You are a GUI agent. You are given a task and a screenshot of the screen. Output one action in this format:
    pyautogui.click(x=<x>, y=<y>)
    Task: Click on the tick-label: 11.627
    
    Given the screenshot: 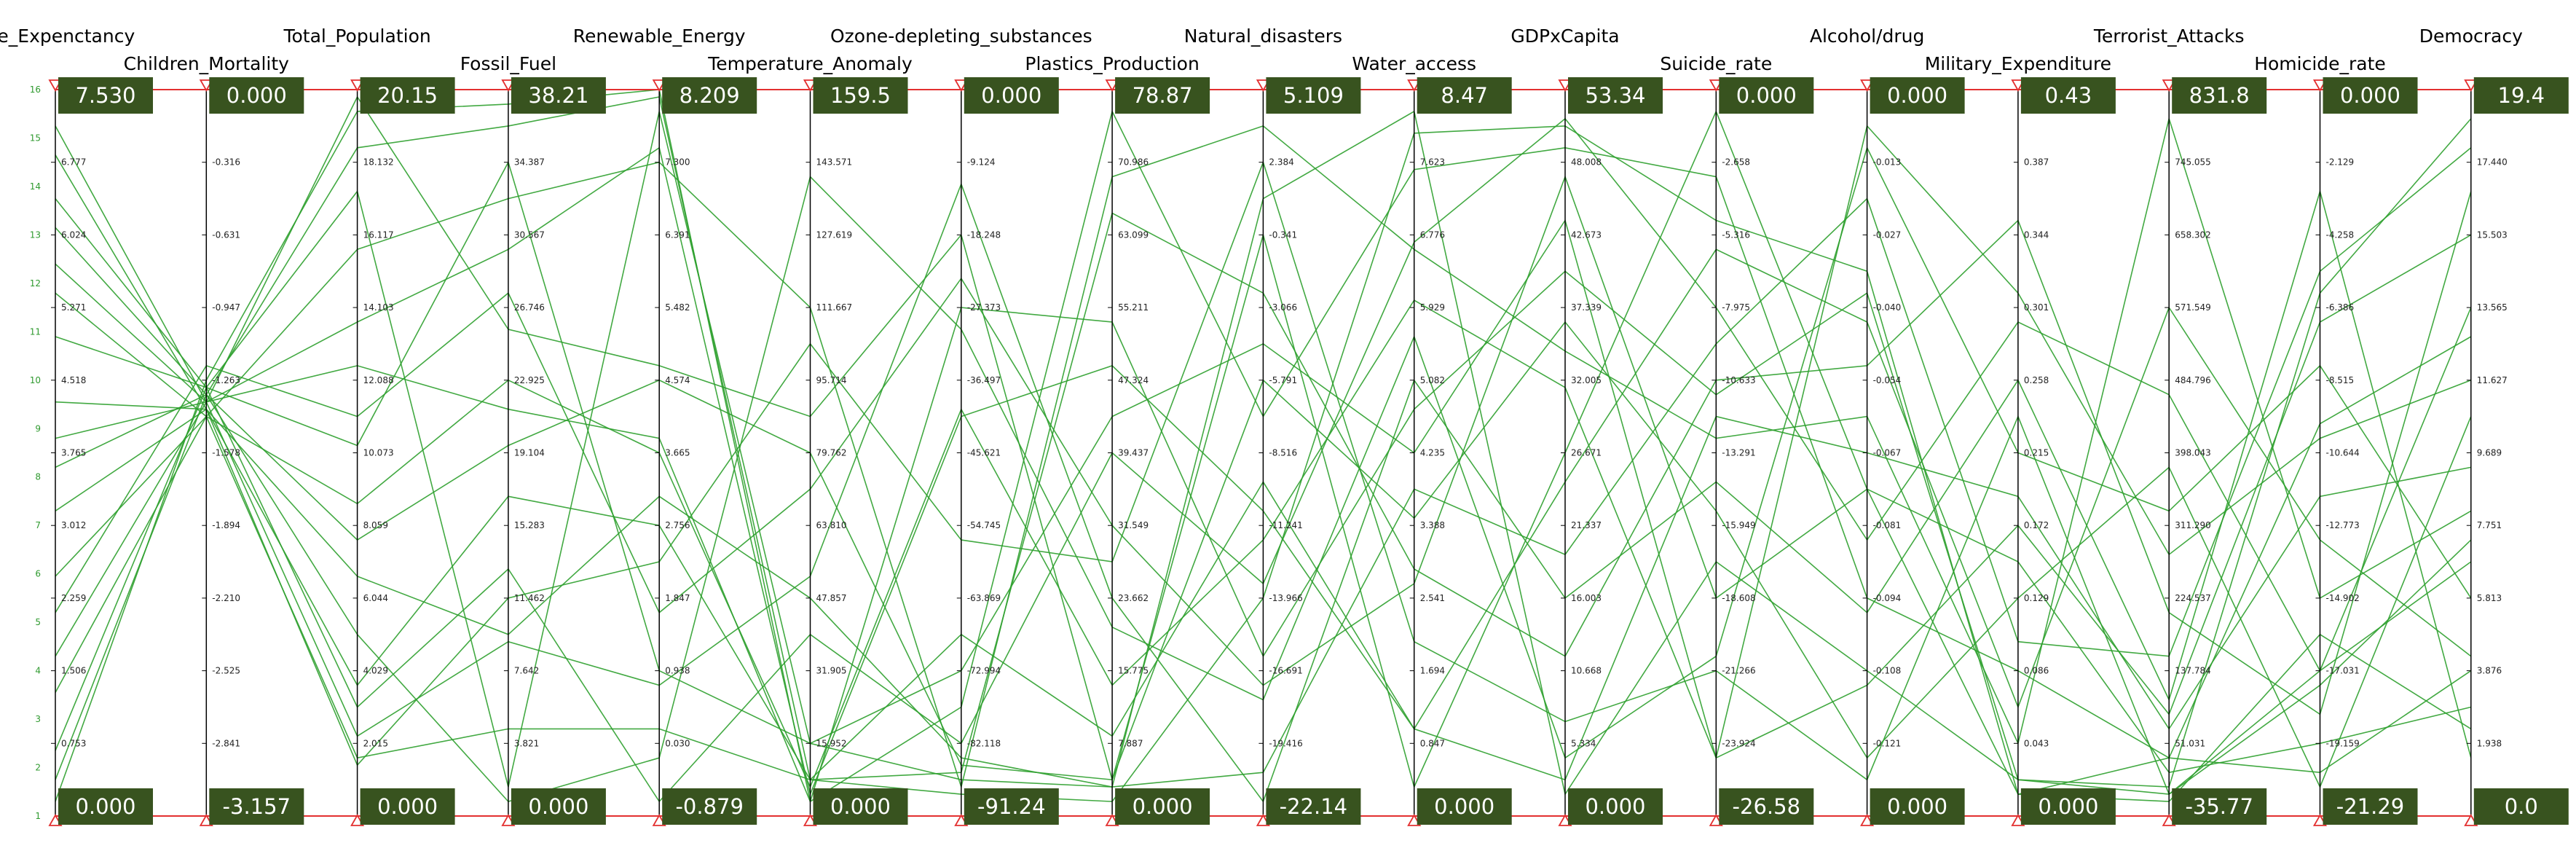 What is the action you would take?
    pyautogui.click(x=2492, y=380)
    